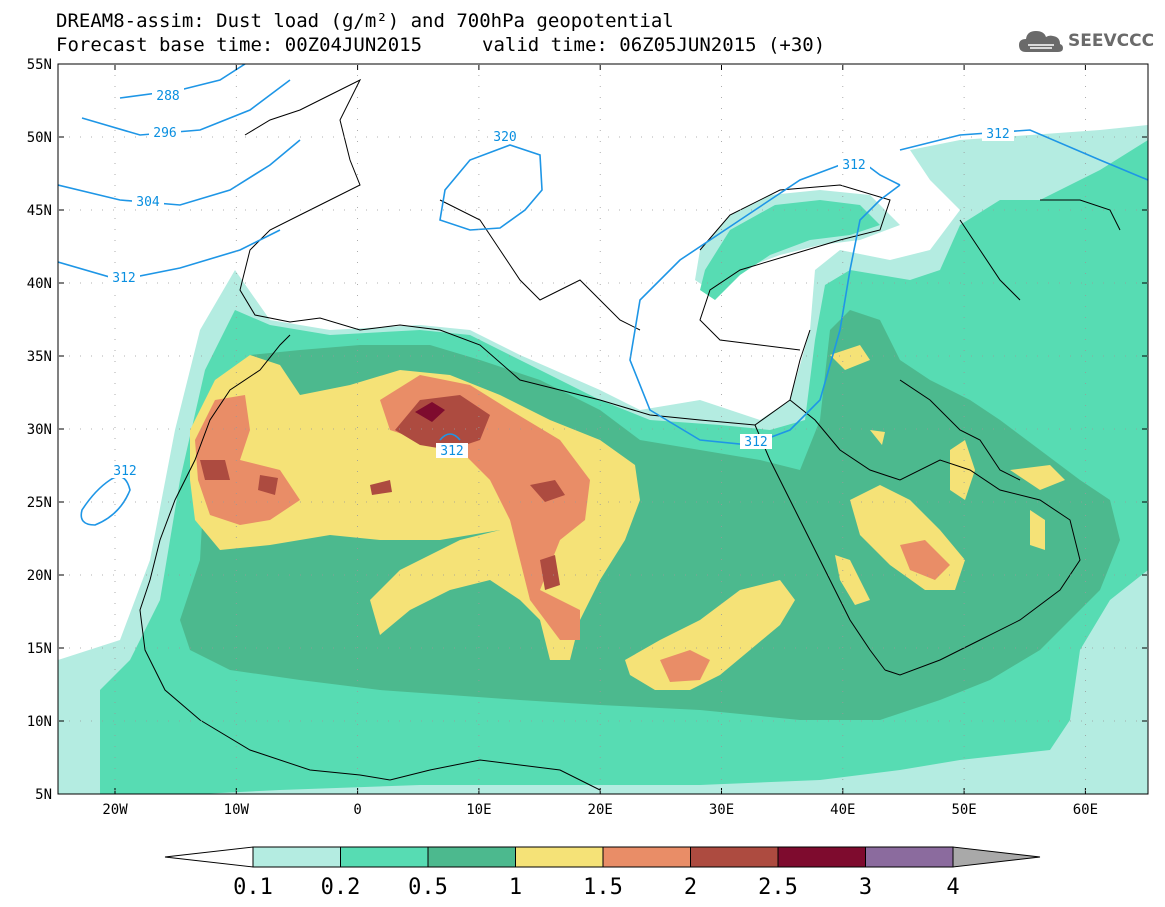 The width and height of the screenshot is (1165, 907). Describe the element at coordinates (39, 138) in the screenshot. I see `lat-label: 50N` at that location.